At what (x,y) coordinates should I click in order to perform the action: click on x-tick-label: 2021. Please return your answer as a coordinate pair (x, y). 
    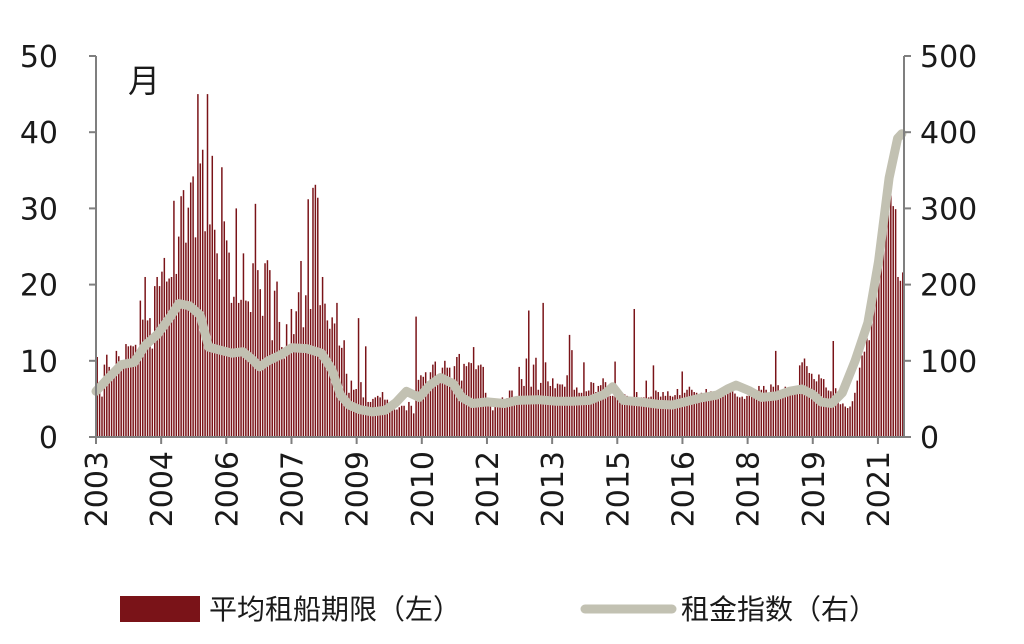
    Looking at the image, I should click on (879, 489).